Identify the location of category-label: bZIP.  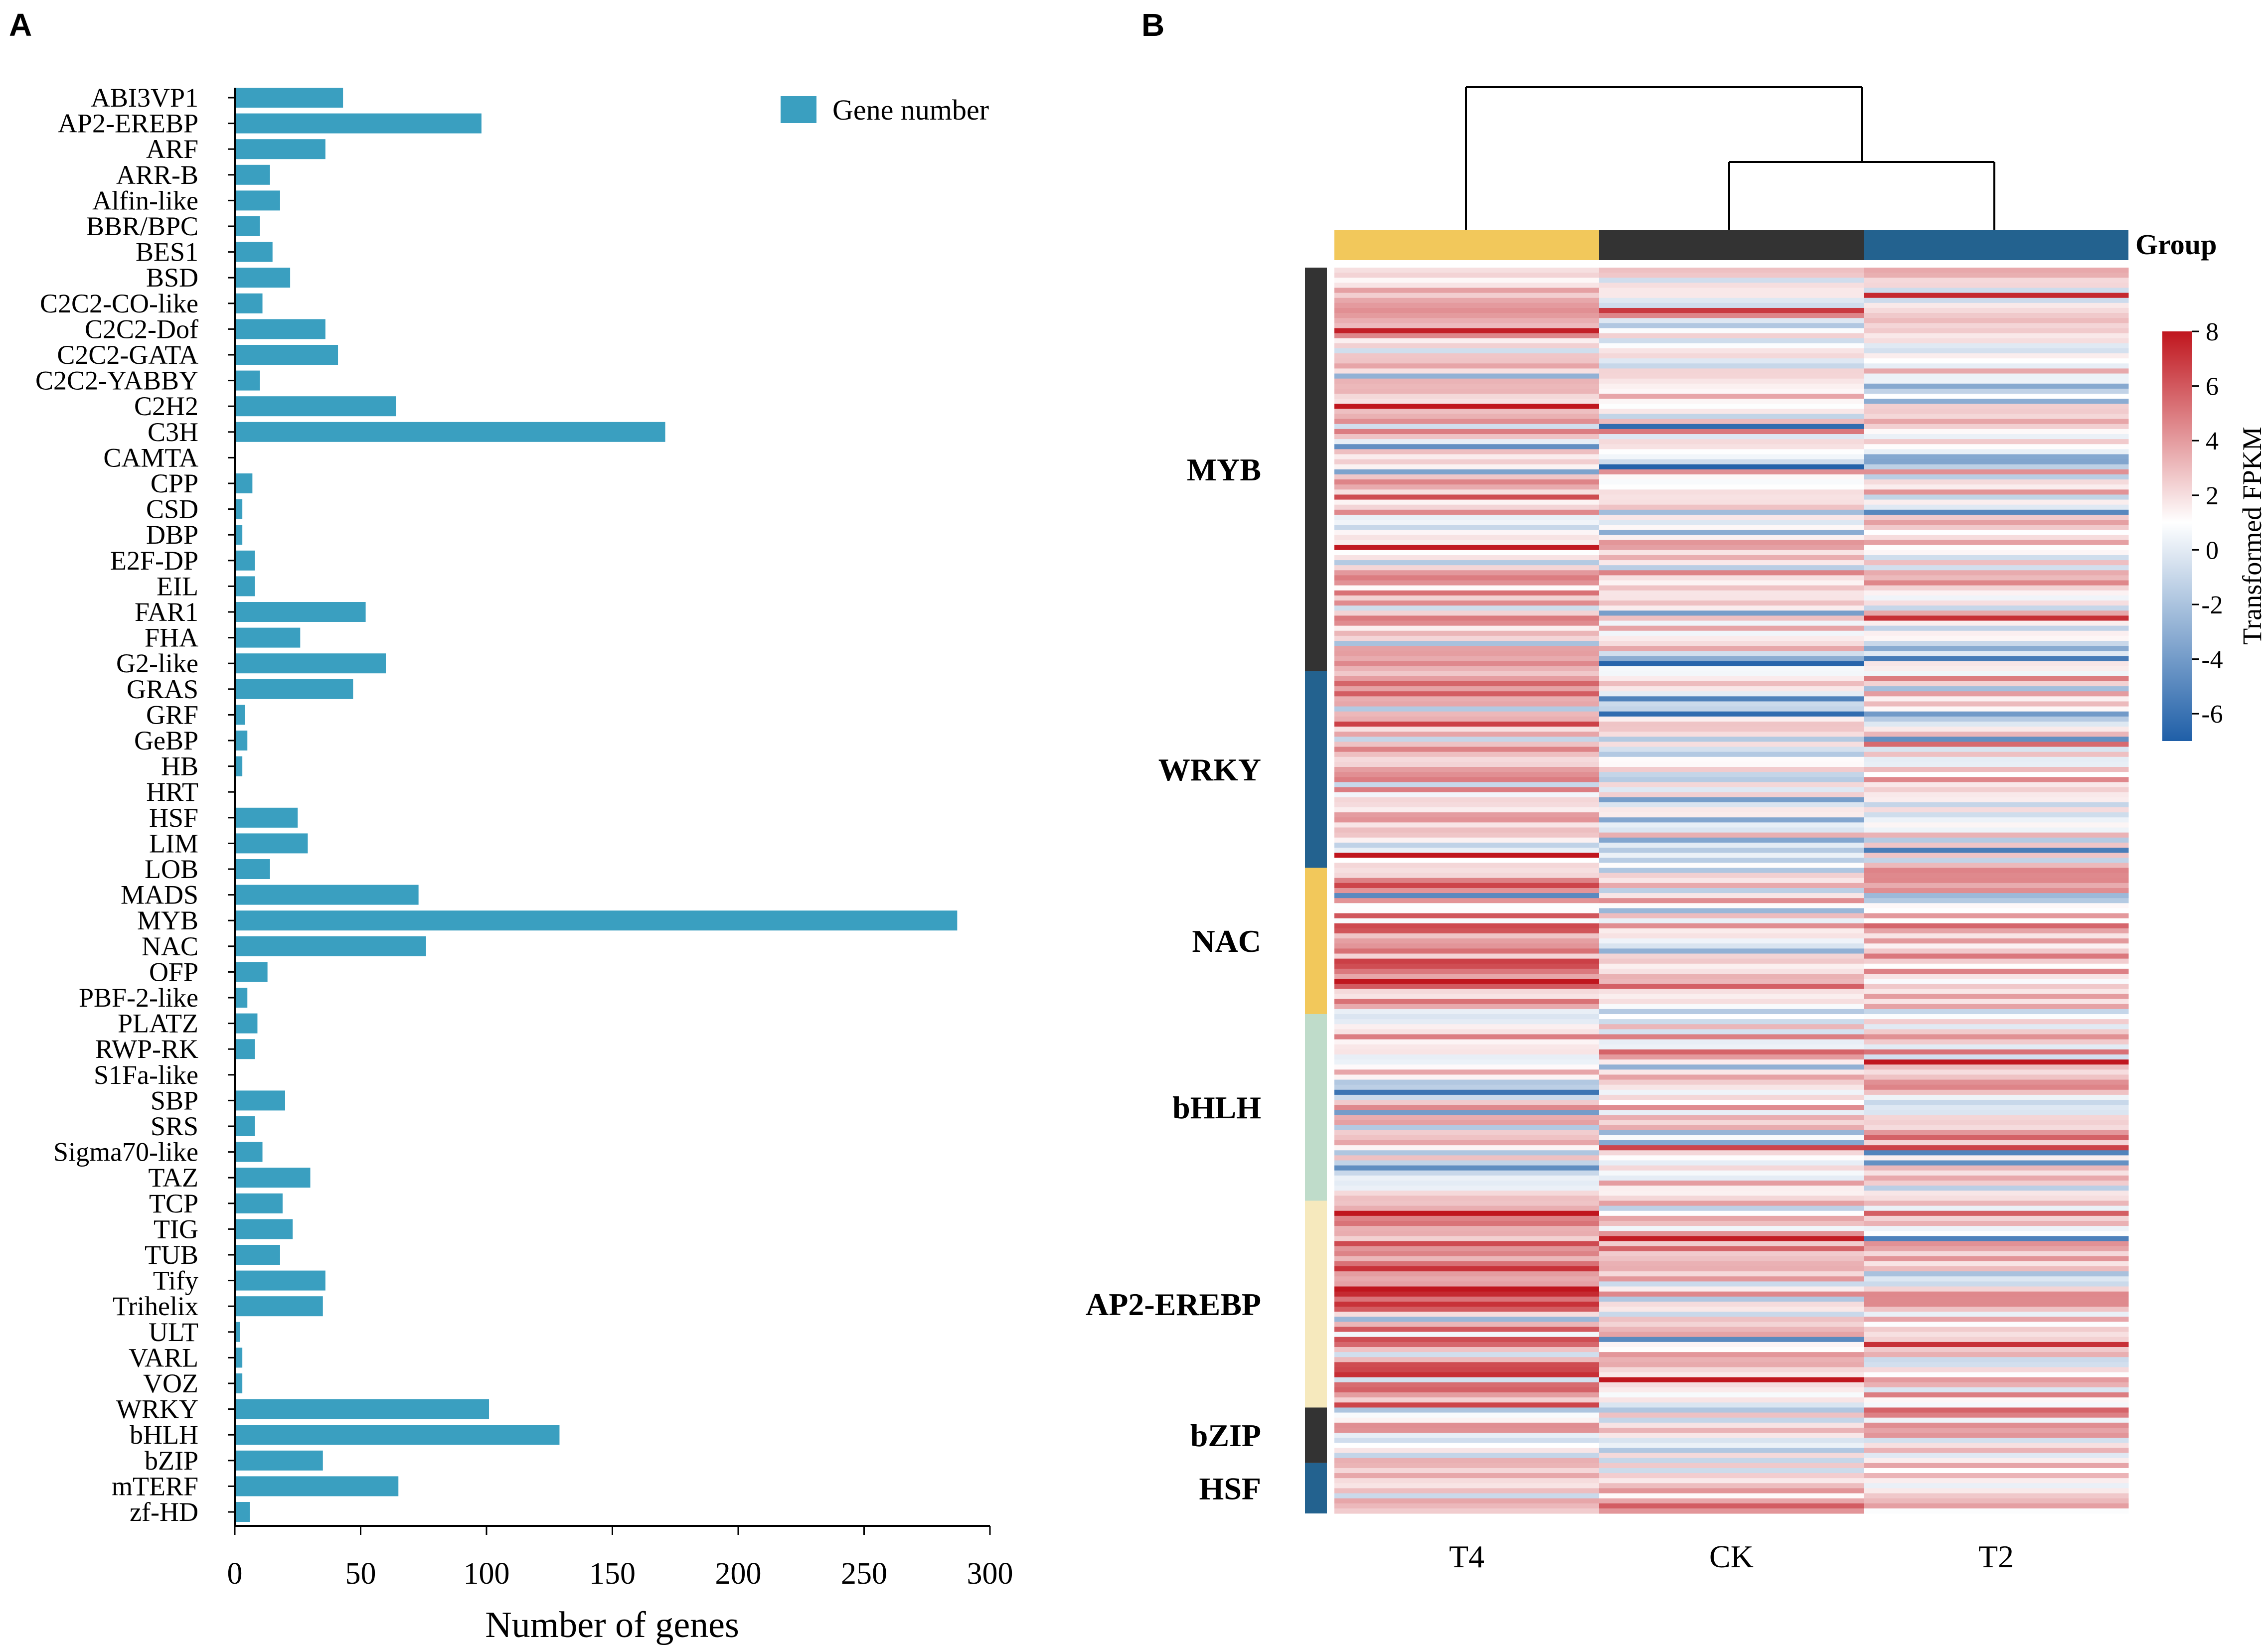
(171, 1461).